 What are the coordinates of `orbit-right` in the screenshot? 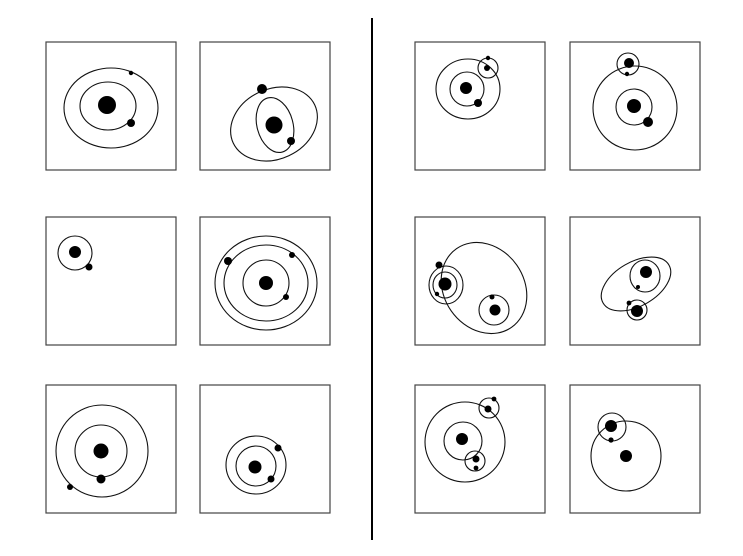 It's located at (494, 310).